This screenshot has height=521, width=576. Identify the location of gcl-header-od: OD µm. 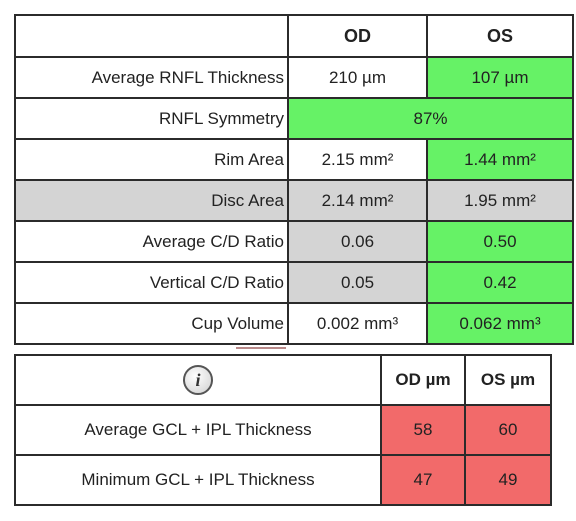
(423, 380).